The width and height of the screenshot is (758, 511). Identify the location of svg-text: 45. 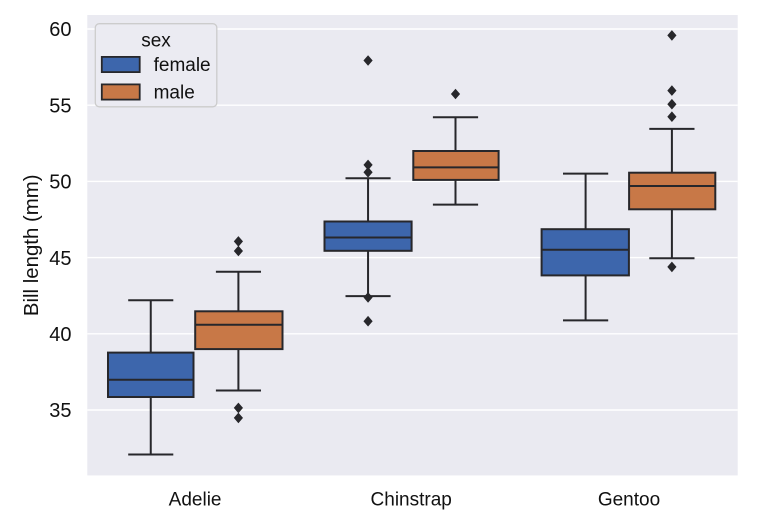
(60, 259).